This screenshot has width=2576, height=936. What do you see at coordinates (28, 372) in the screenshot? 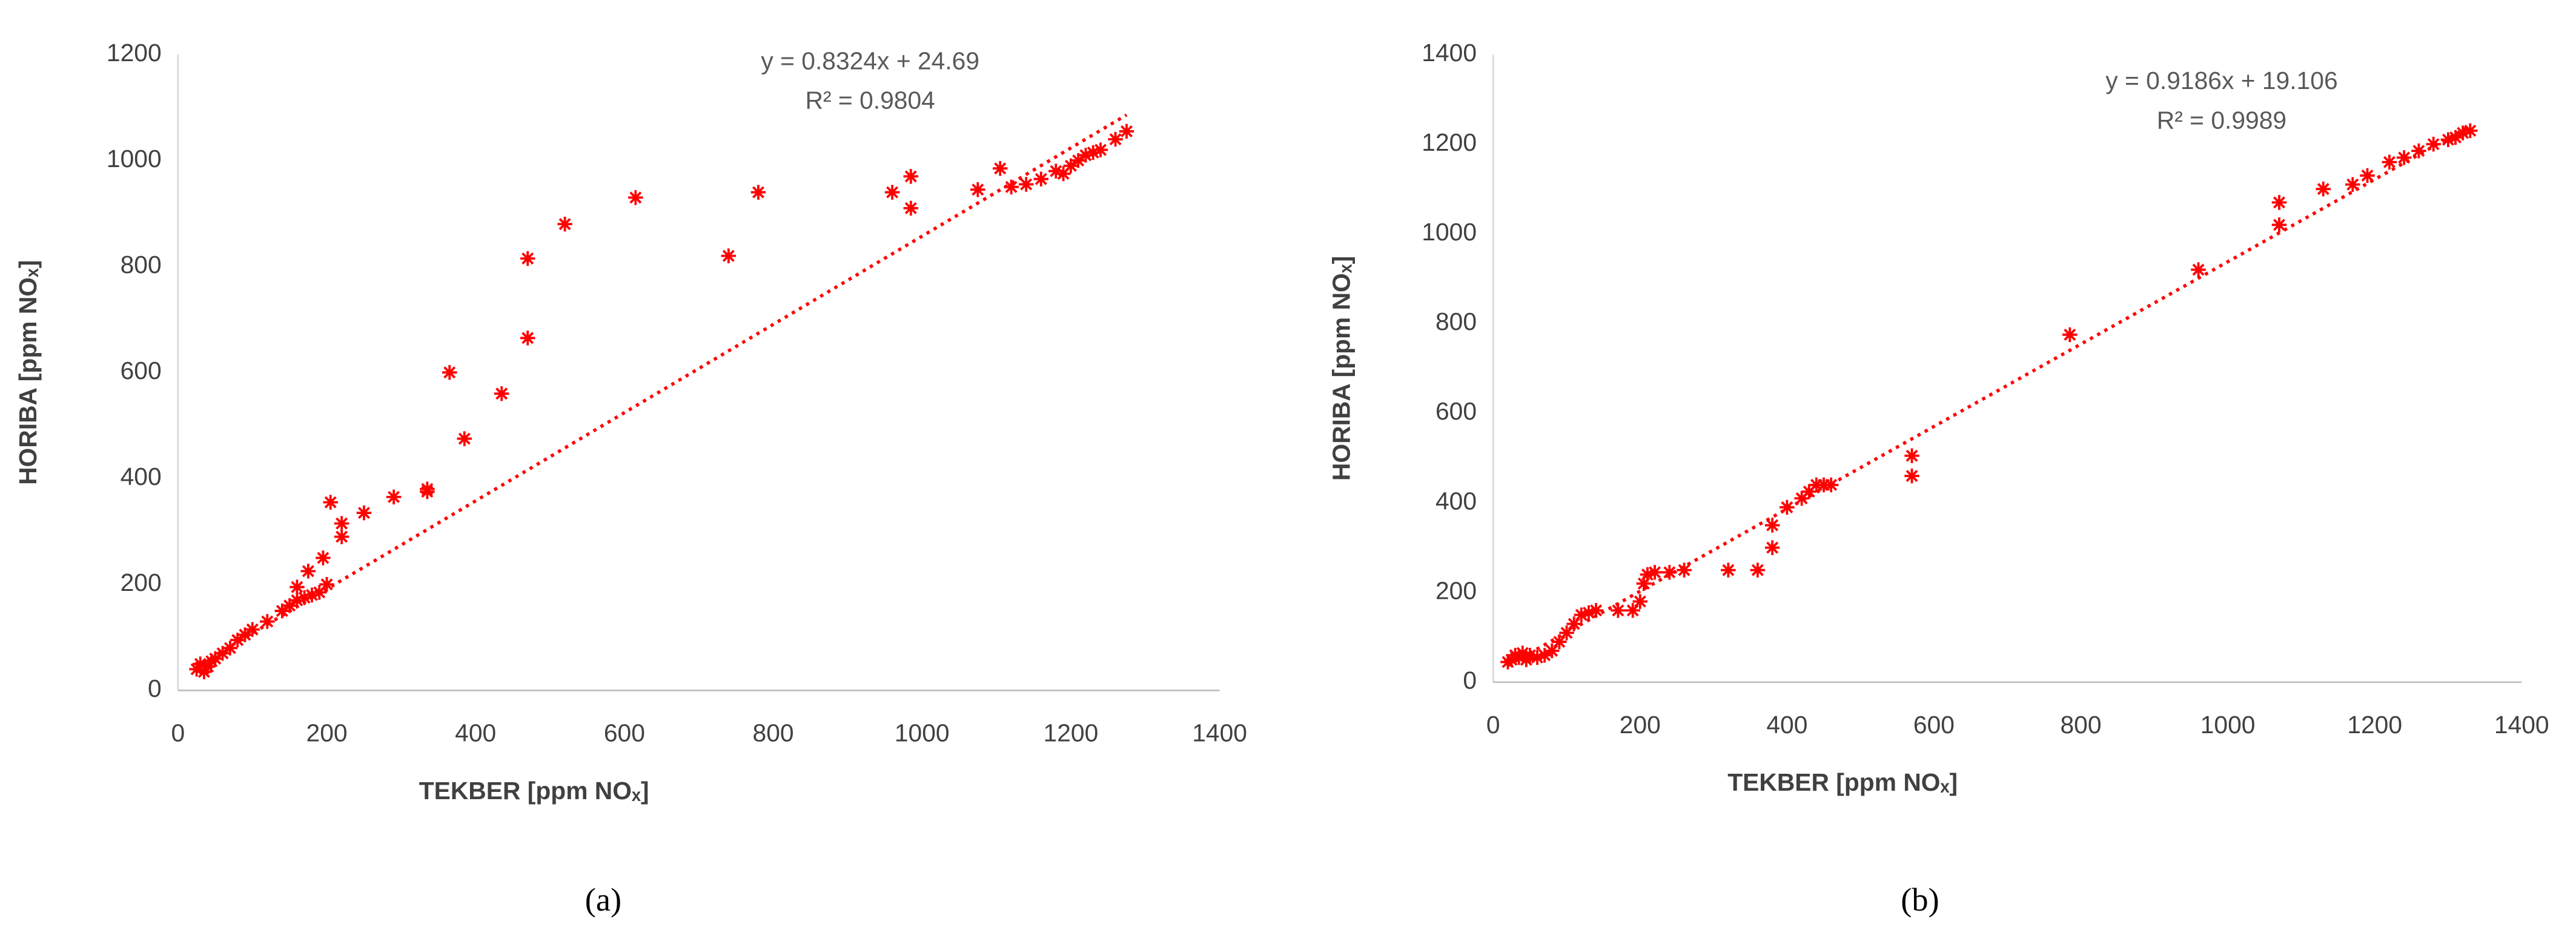
I see `y-axis-title: HORIBA [ppm NOₓ]` at bounding box center [28, 372].